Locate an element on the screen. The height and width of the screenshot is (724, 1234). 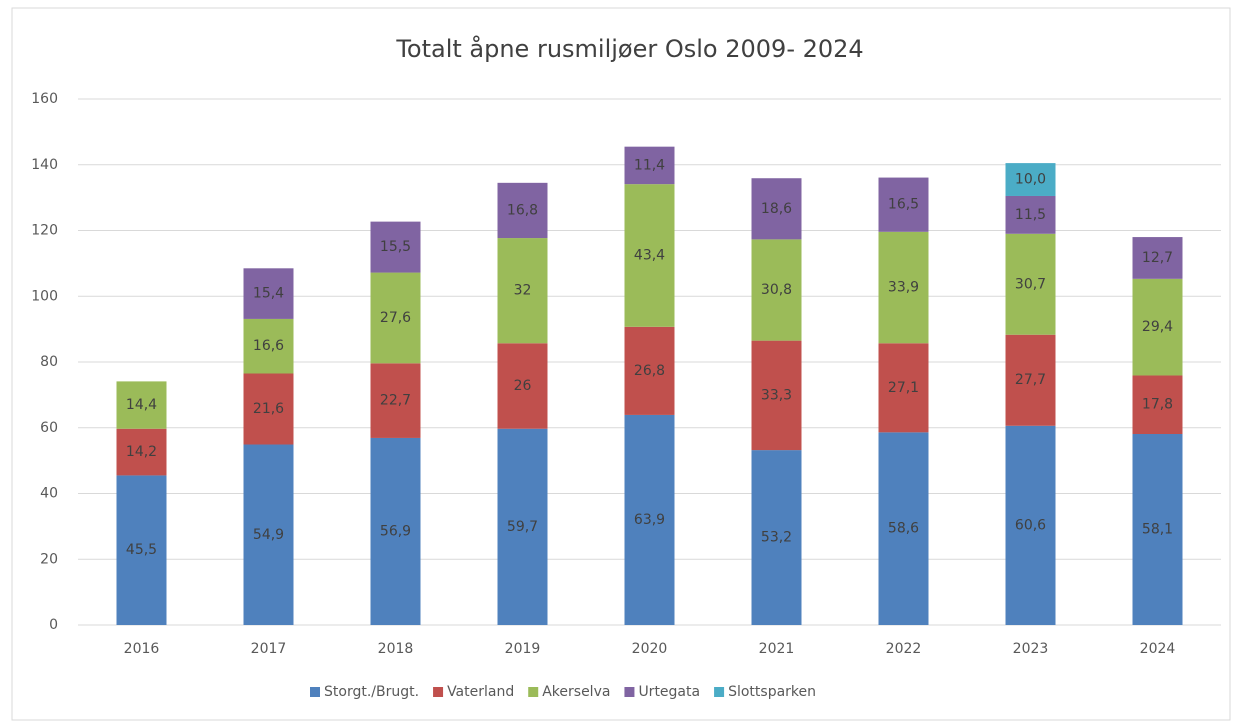
x-tick-label: 2024 is located at coordinates (1158, 649).